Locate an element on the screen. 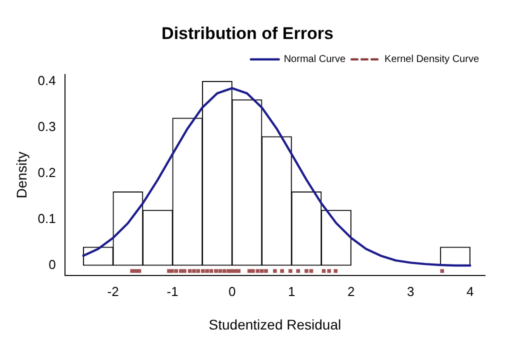  y-tick-label: 0.2 is located at coordinates (47, 172).